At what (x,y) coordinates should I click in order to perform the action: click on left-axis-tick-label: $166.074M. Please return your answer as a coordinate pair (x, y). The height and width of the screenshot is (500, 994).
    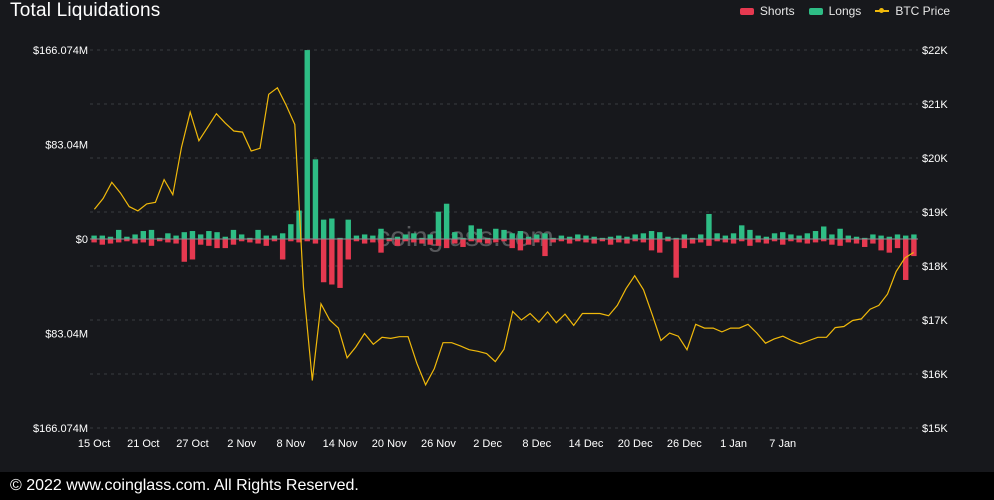
    Looking at the image, I should click on (60, 429).